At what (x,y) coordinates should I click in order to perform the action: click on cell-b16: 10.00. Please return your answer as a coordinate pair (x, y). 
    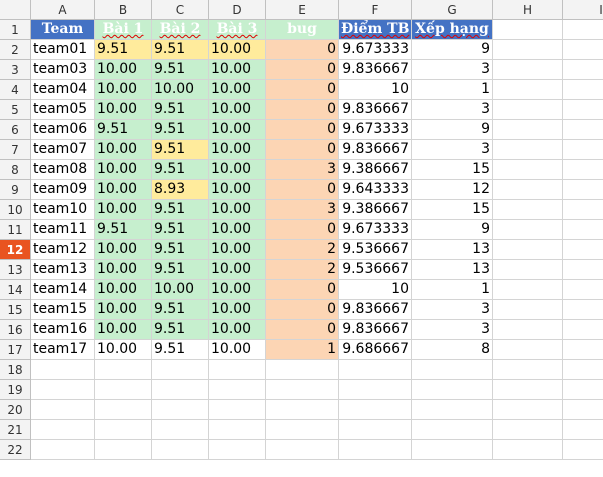
    Looking at the image, I should click on (123, 330).